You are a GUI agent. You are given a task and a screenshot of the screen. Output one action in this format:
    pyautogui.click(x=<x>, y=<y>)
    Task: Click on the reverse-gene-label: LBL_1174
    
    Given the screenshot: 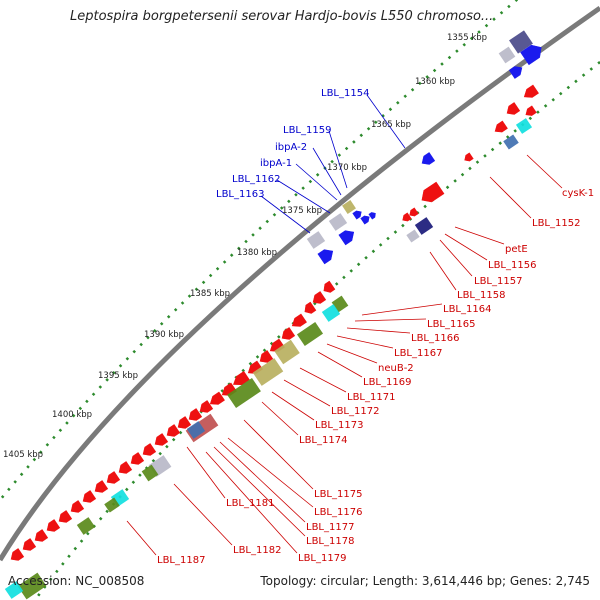 What is the action you would take?
    pyautogui.click(x=323, y=440)
    